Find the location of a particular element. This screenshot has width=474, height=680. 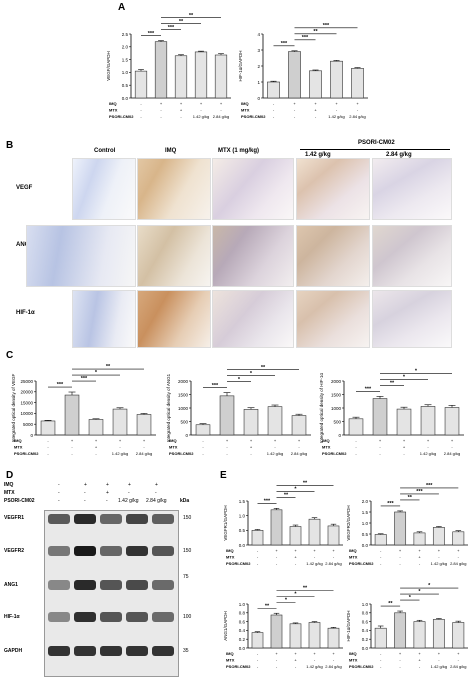

wb-psori-3: 1.42 g/kg is located at coordinates (128, 501).